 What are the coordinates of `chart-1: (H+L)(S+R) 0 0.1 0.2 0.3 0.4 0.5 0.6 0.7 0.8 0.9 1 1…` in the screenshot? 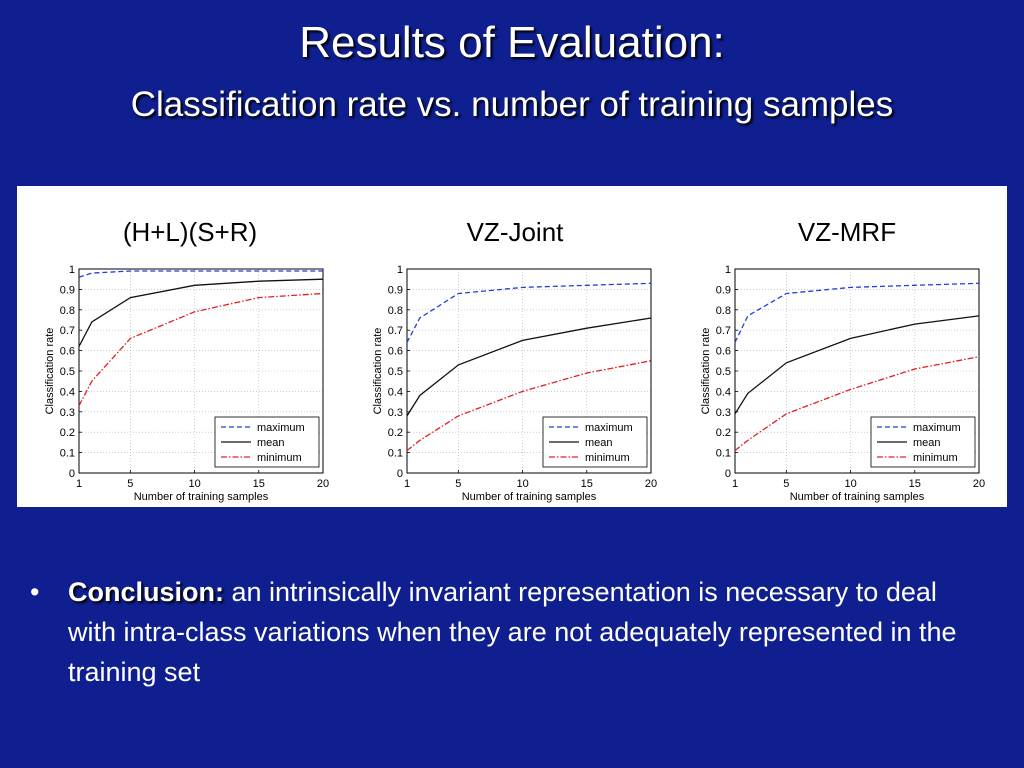 It's located at (186, 360).